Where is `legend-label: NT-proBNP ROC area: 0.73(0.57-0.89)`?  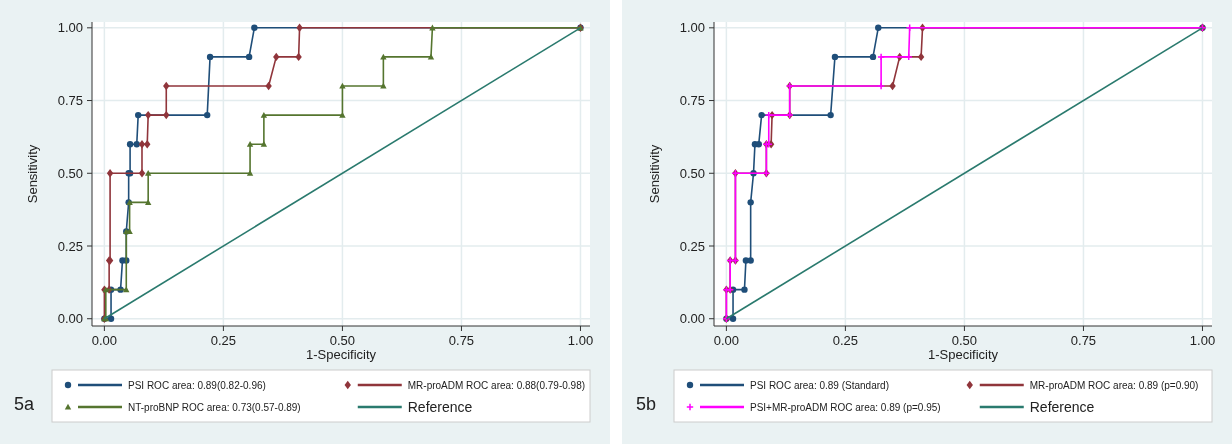
legend-label: NT-proBNP ROC area: 0.73(0.57-0.89) is located at coordinates (214, 407).